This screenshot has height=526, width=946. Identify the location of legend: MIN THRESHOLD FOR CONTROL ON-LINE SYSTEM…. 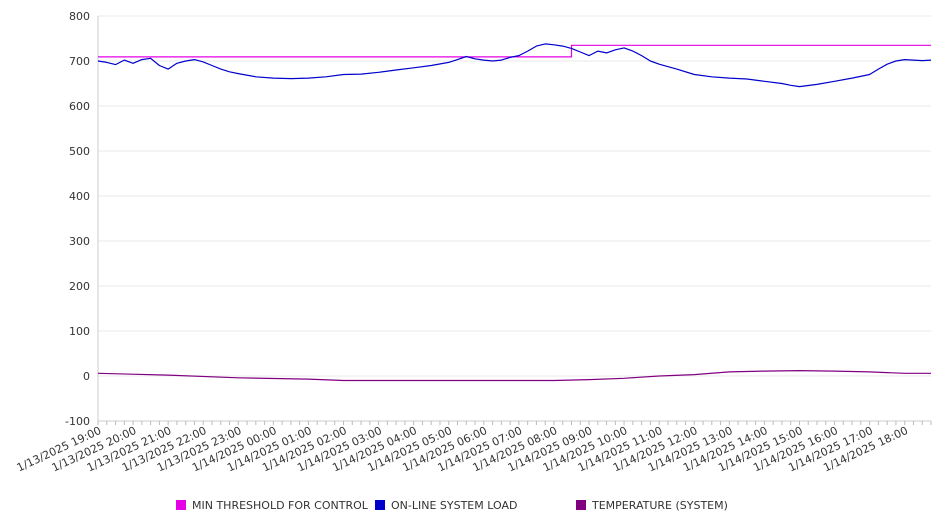
(473, 506).